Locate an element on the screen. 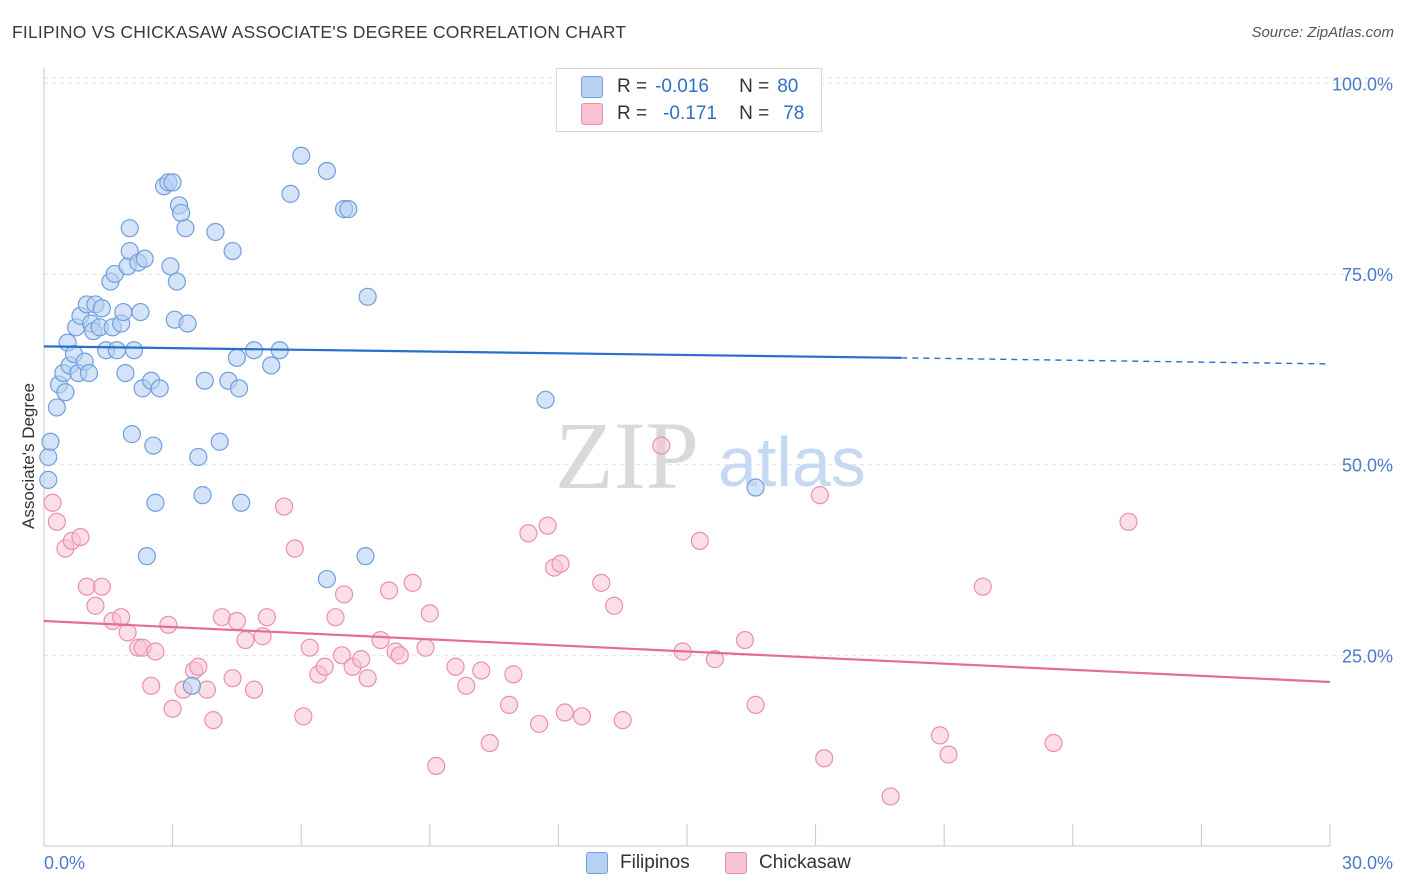  legend-r-filipino: -0.016 is located at coordinates (682, 86).